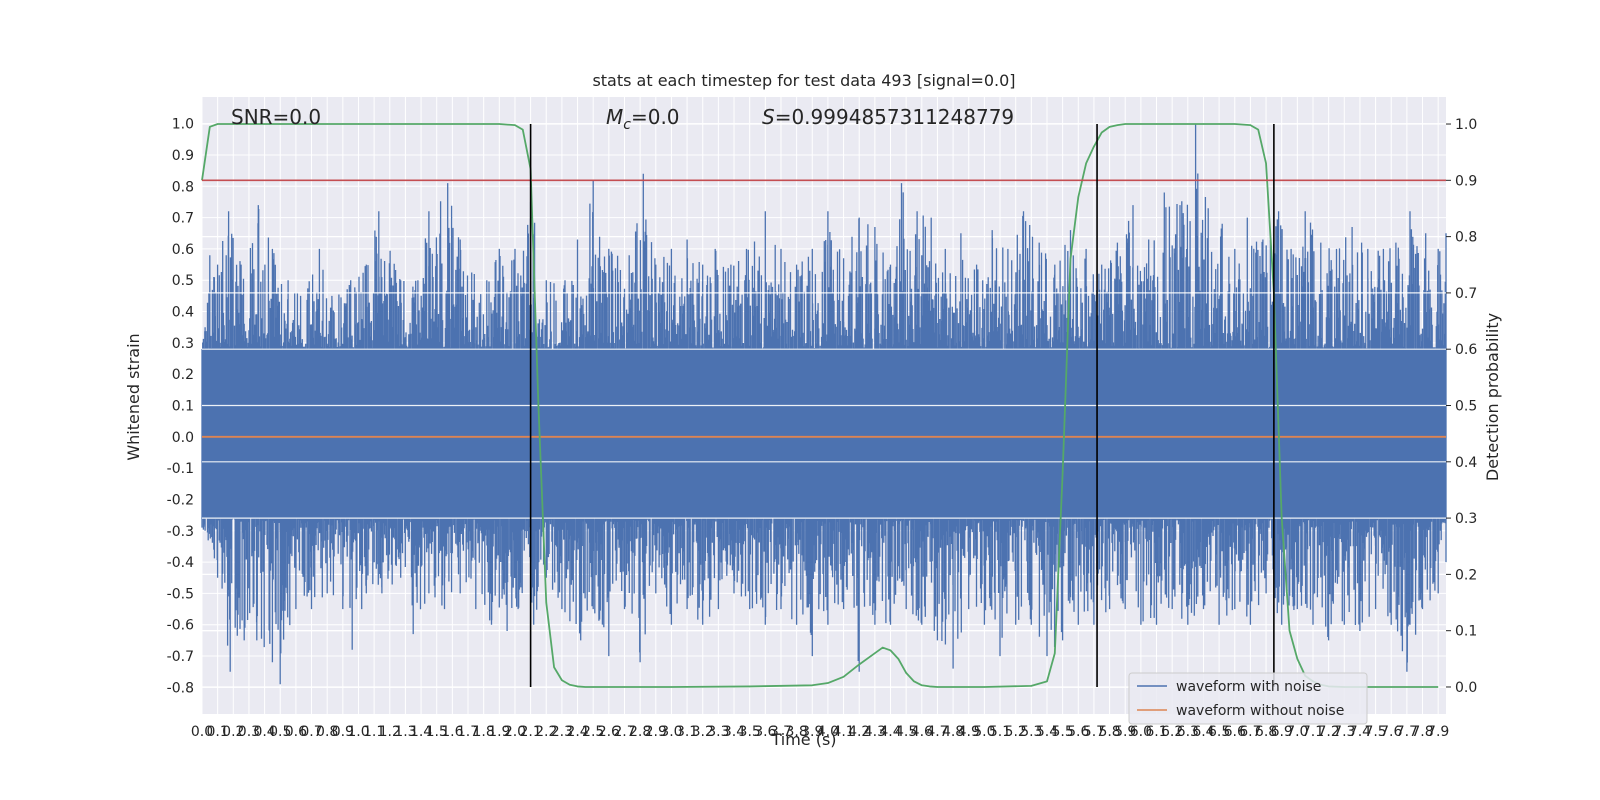 This screenshot has height=800, width=1600. What do you see at coordinates (1422, 732) in the screenshot?
I see `x-tick-label: 7.8` at bounding box center [1422, 732].